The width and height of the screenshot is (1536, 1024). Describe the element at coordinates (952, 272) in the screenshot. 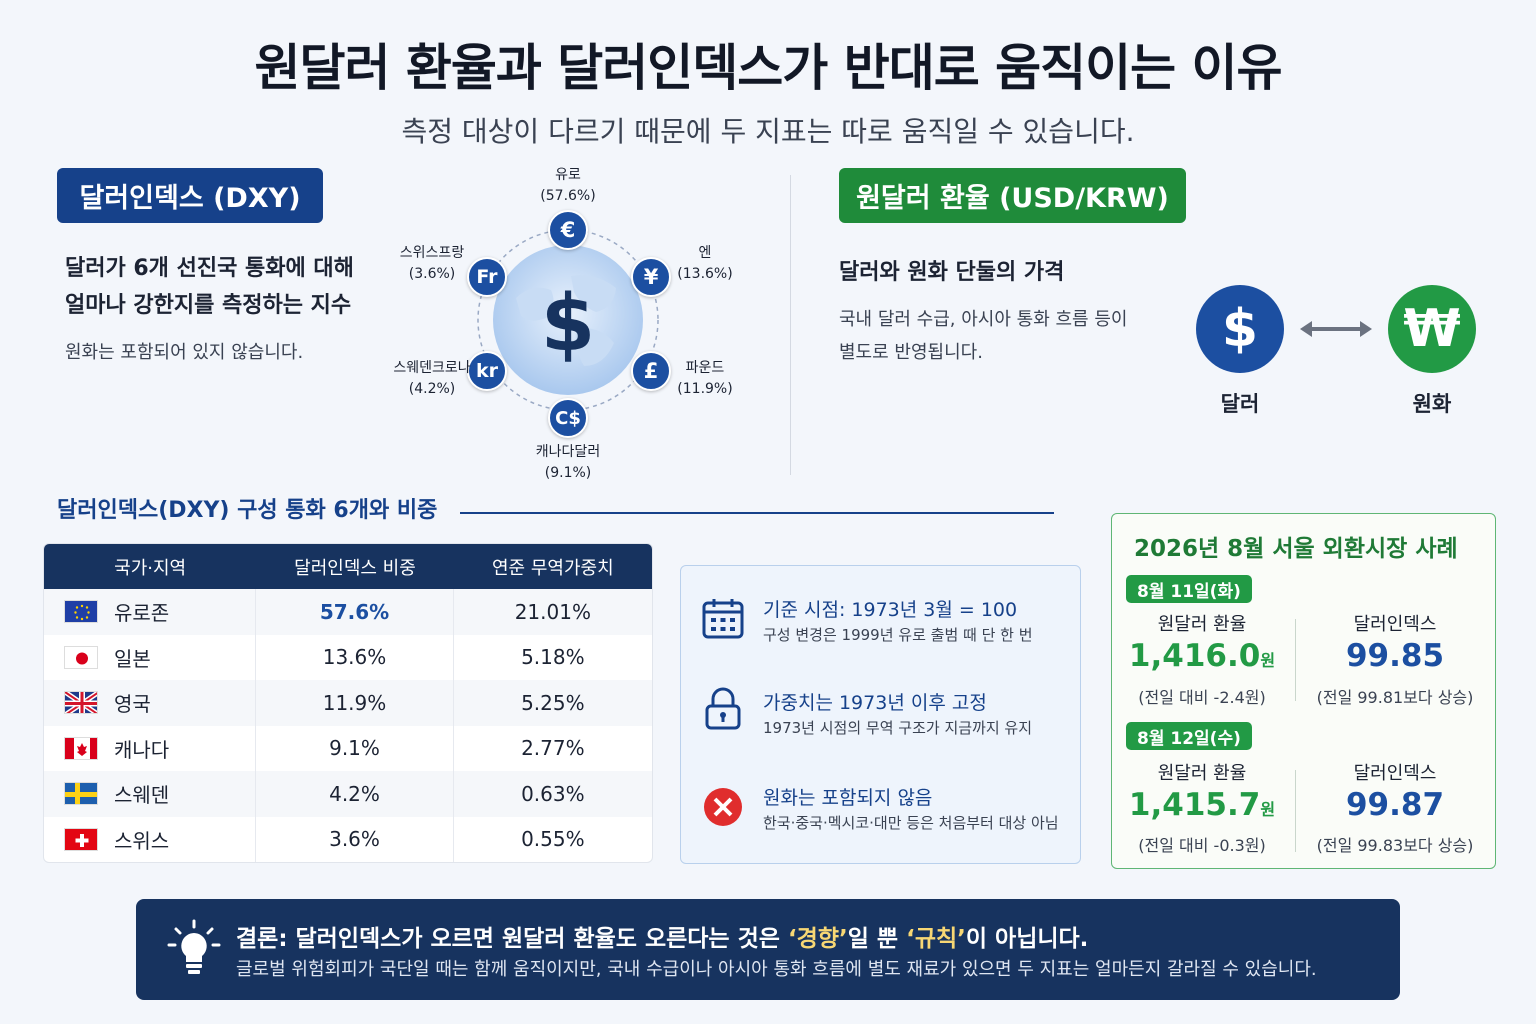

I see `krw-description: 달러와 원화 단둘의 가격` at that location.